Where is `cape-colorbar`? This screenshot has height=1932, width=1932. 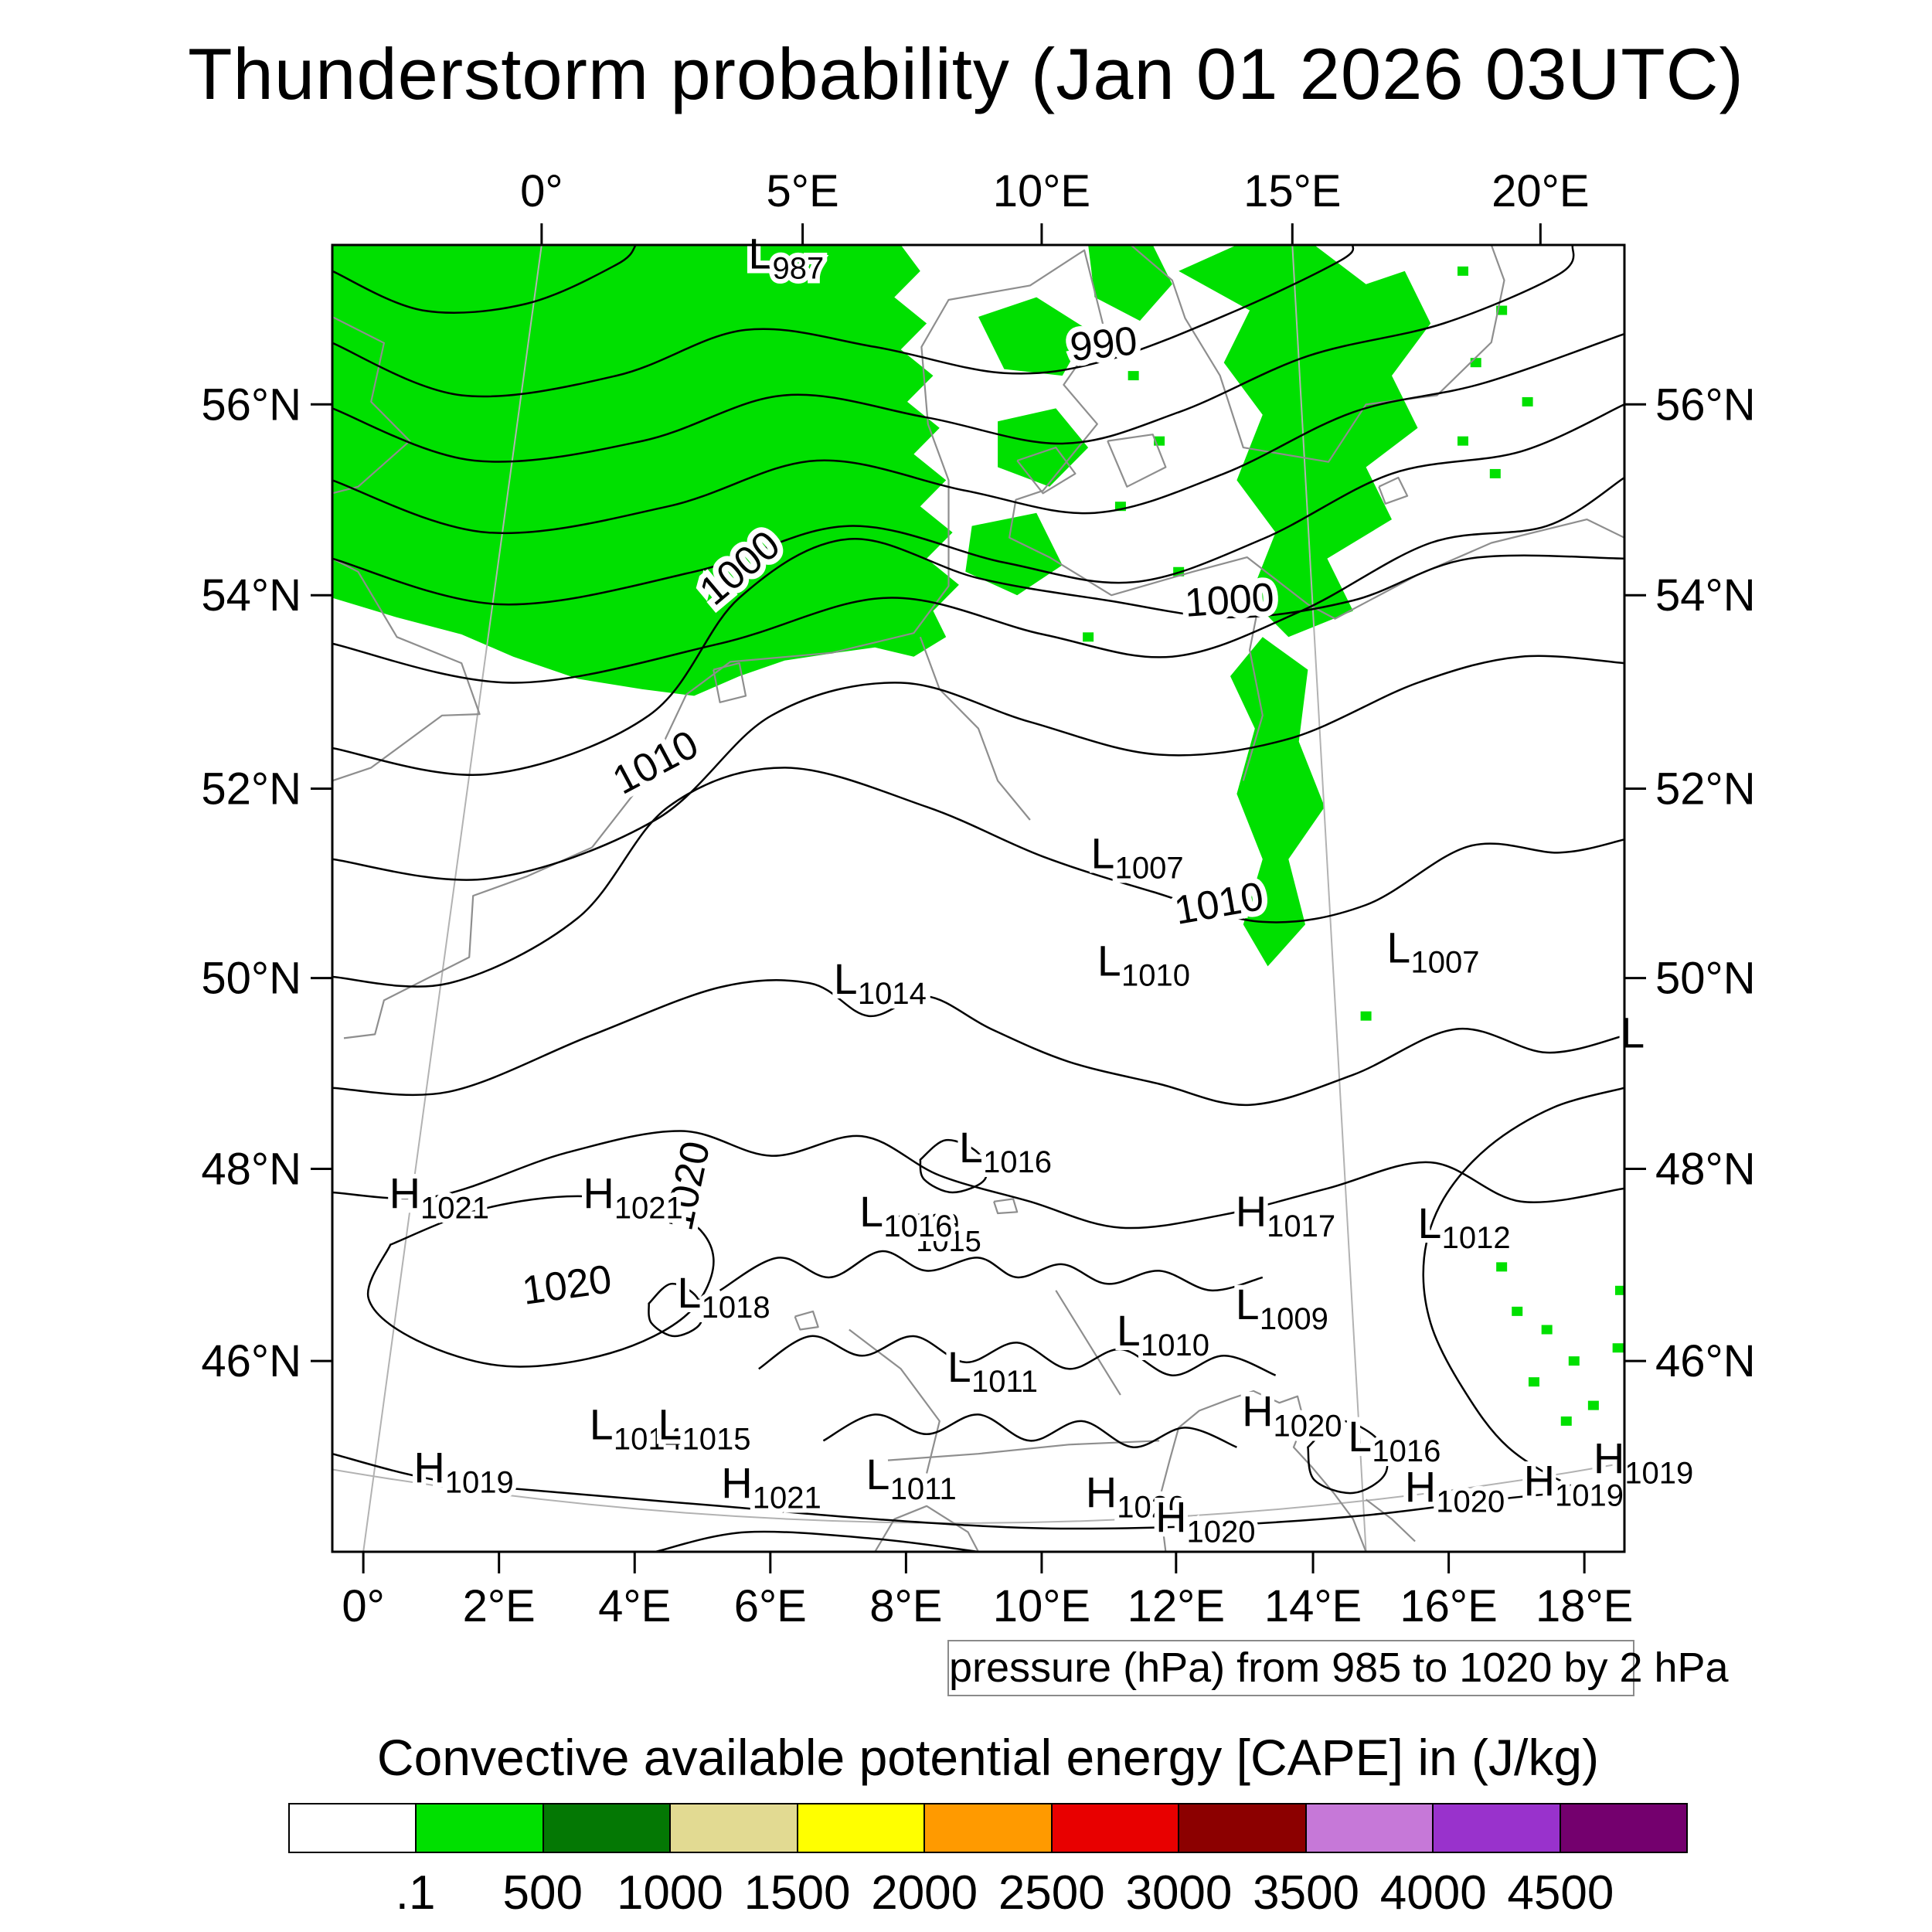
cape-colorbar is located at coordinates (988, 1828).